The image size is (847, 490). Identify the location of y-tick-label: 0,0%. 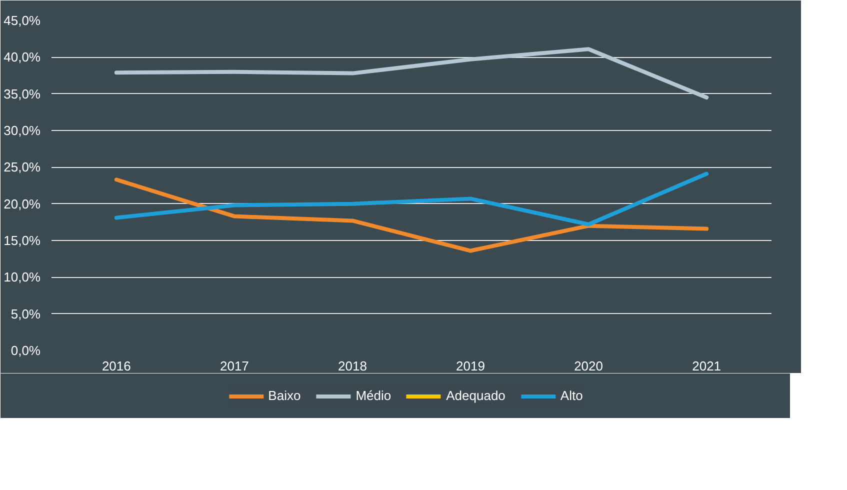
(25, 350).